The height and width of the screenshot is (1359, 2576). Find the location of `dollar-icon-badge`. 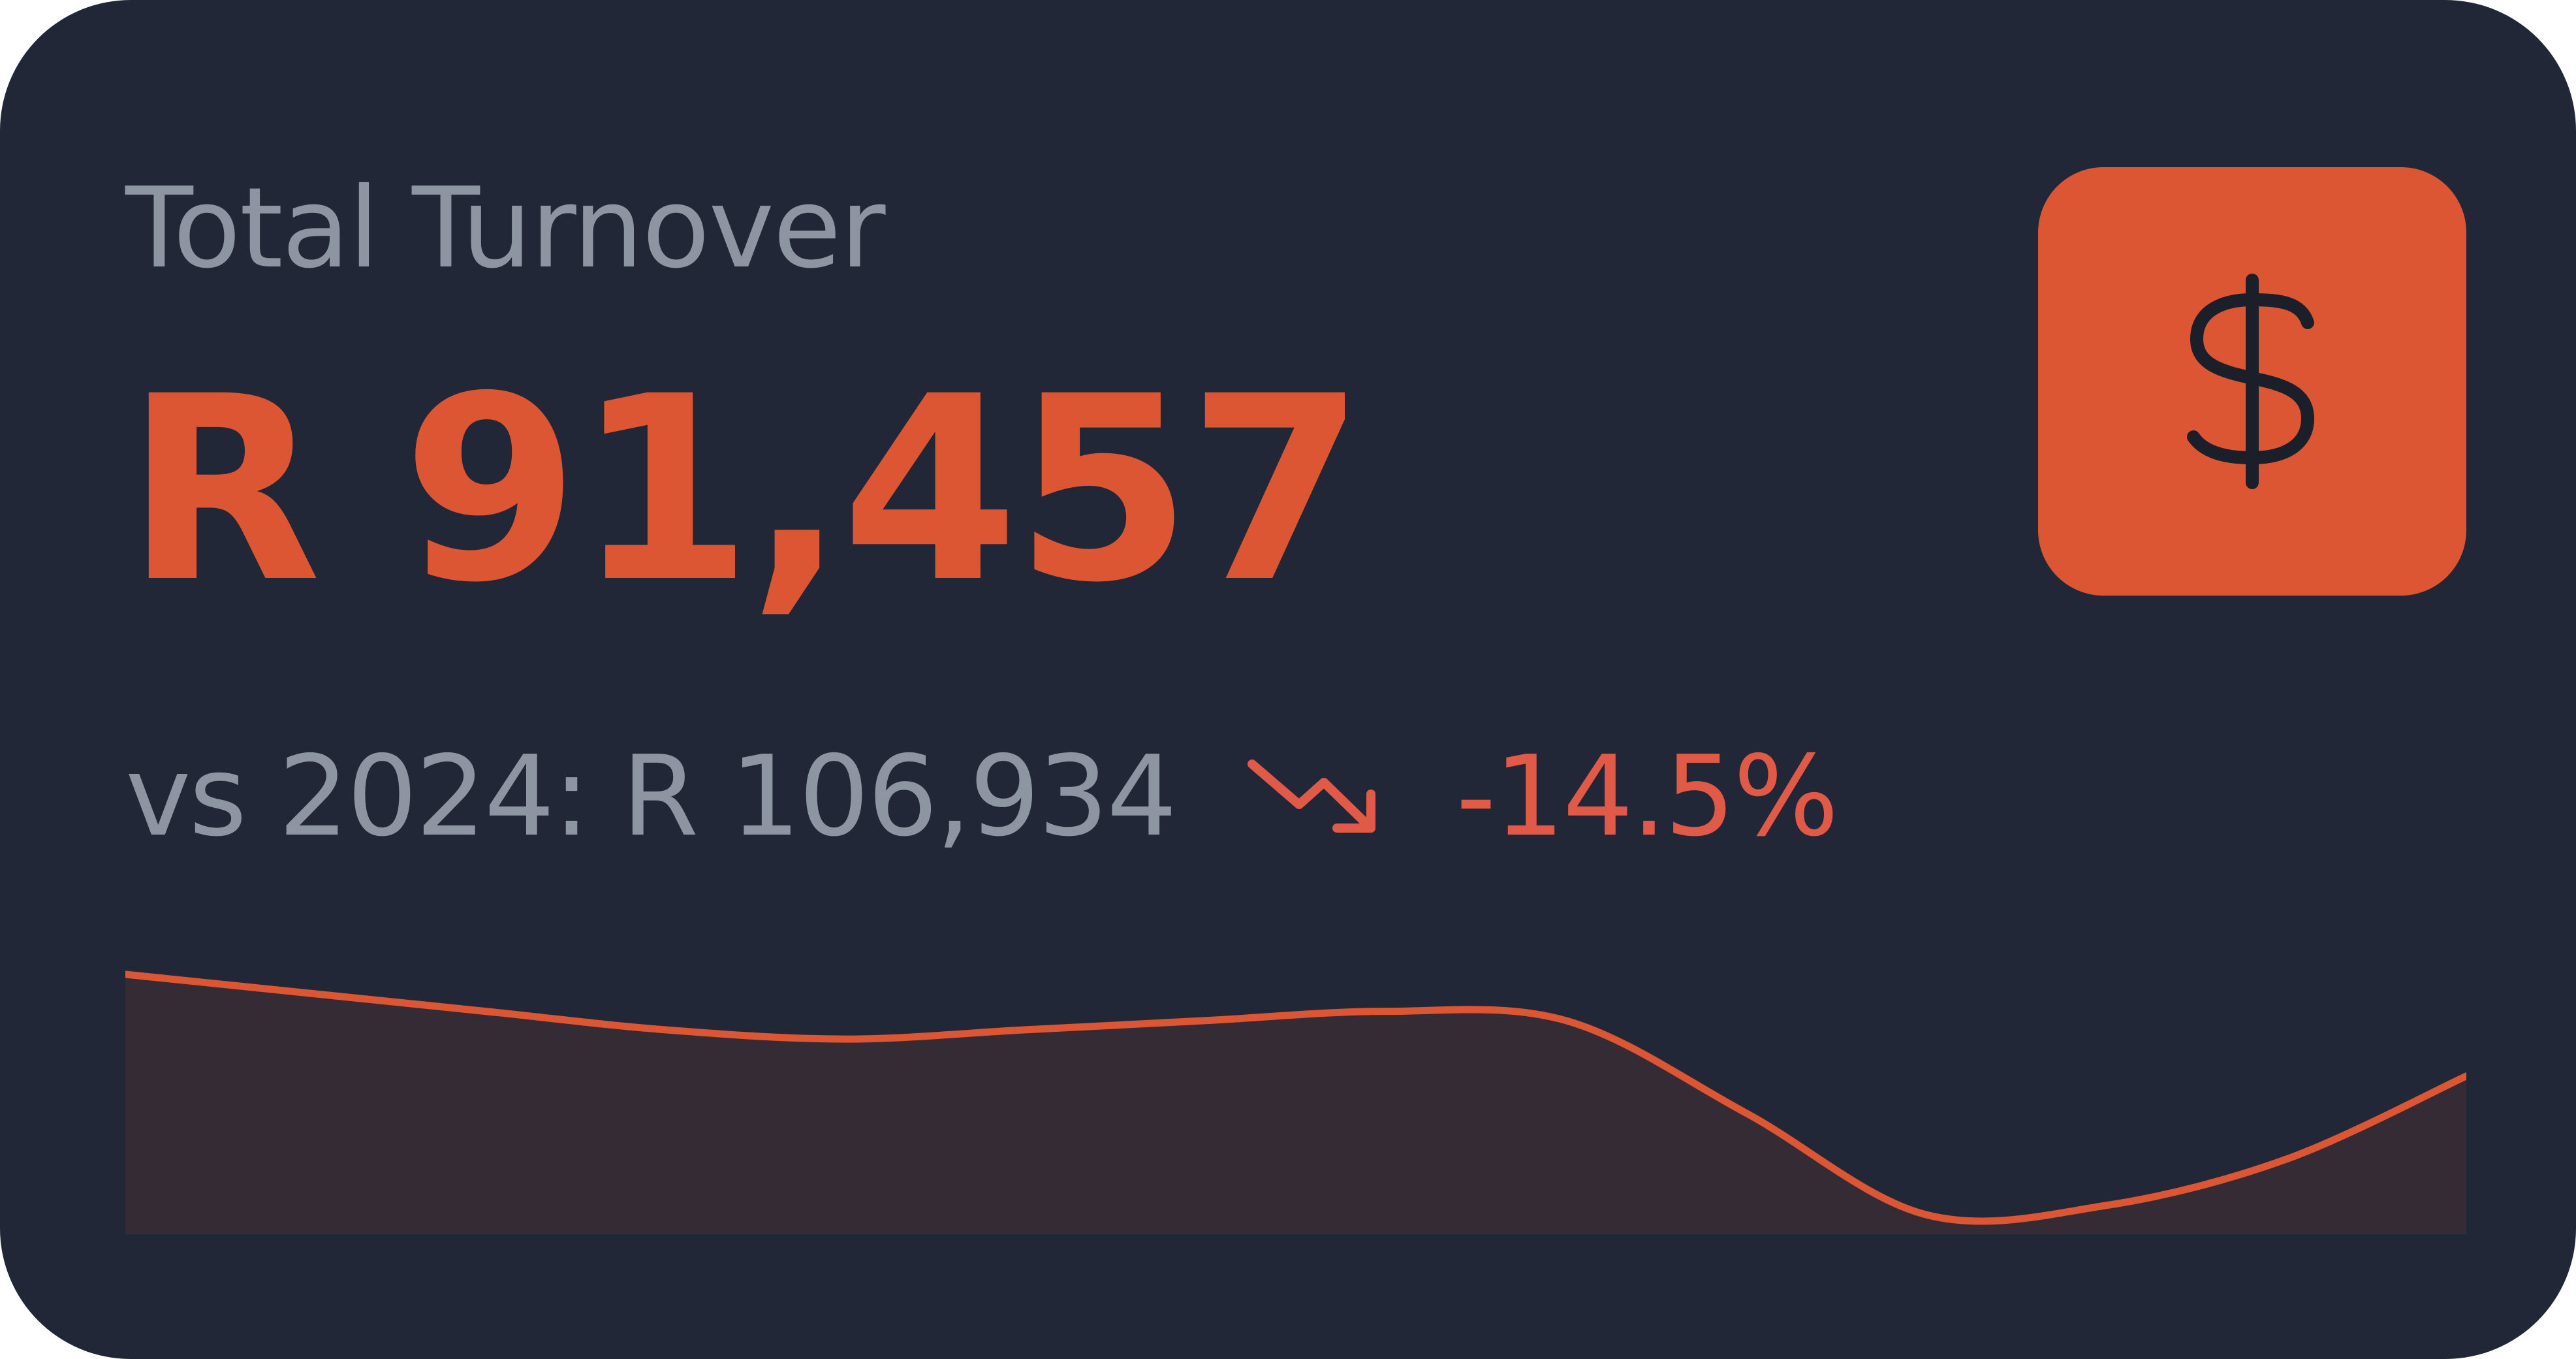

dollar-icon-badge is located at coordinates (2252, 381).